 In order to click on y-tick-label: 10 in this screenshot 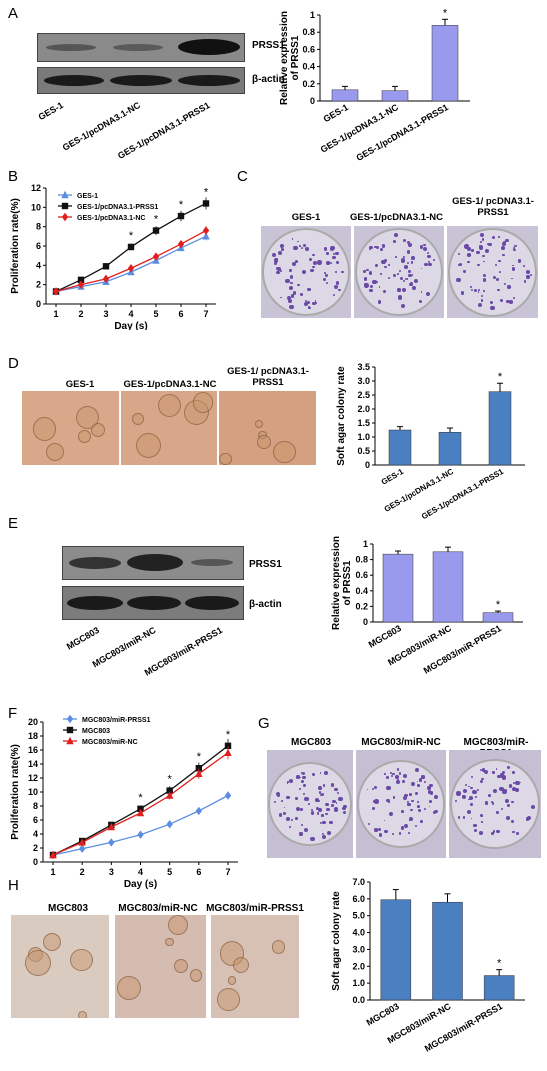, I will do `click(33, 792)`.